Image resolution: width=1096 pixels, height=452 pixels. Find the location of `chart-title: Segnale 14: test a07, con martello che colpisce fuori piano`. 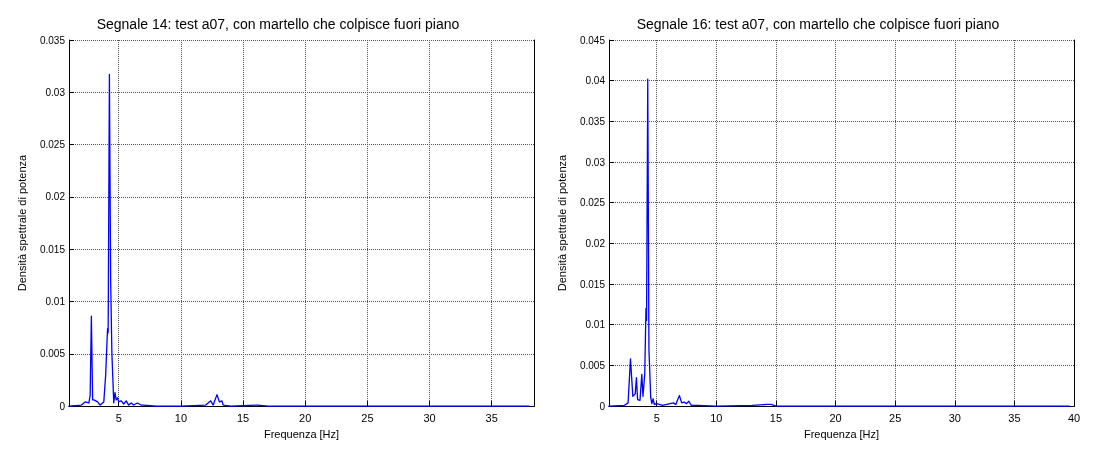

chart-title: Segnale 14: test a07, con martello che colpisce fuori piano is located at coordinates (278, 24).